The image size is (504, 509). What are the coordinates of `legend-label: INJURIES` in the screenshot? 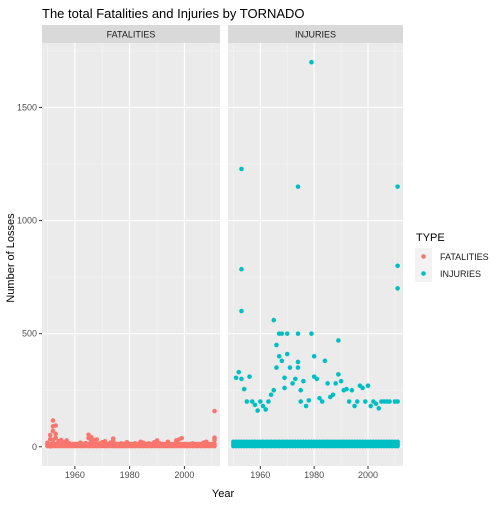 It's located at (460, 274).